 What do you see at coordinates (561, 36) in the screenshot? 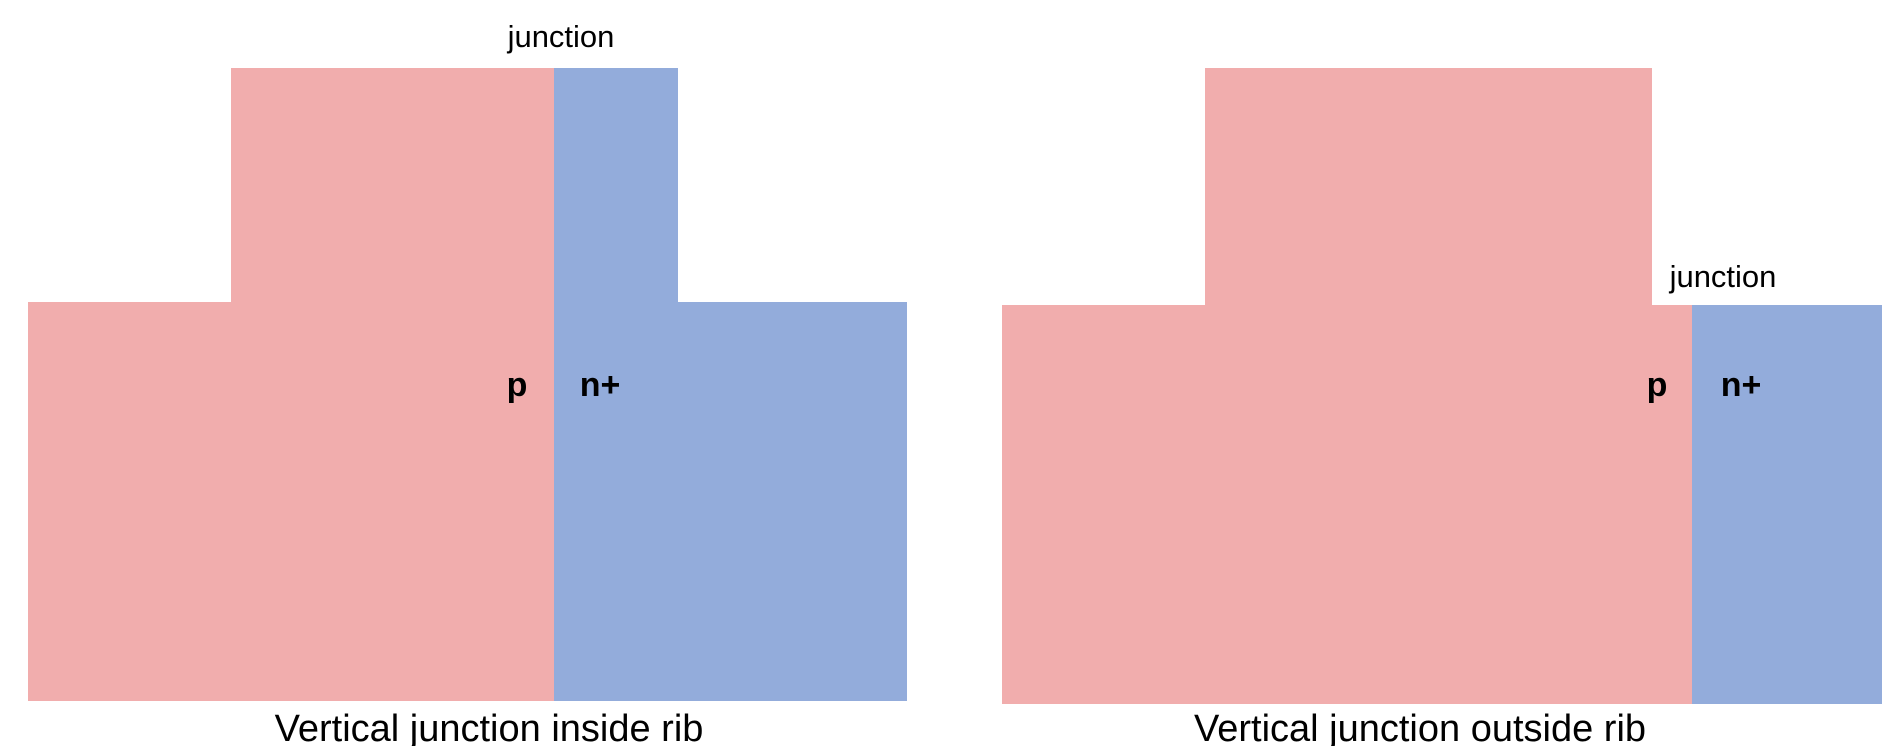
I see `junction-label-inside: junction` at bounding box center [561, 36].